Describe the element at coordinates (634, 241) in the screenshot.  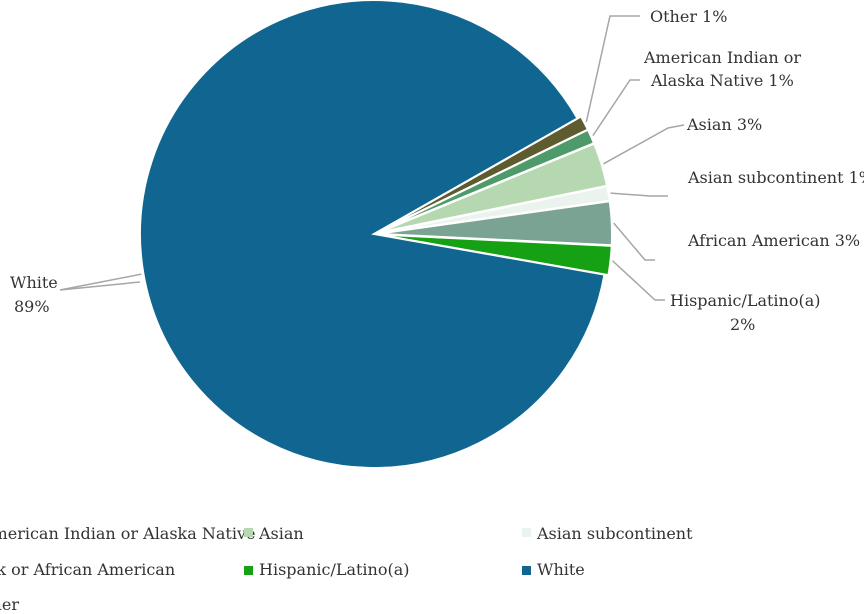
I see `leader-line-black-or-african-american` at that location.